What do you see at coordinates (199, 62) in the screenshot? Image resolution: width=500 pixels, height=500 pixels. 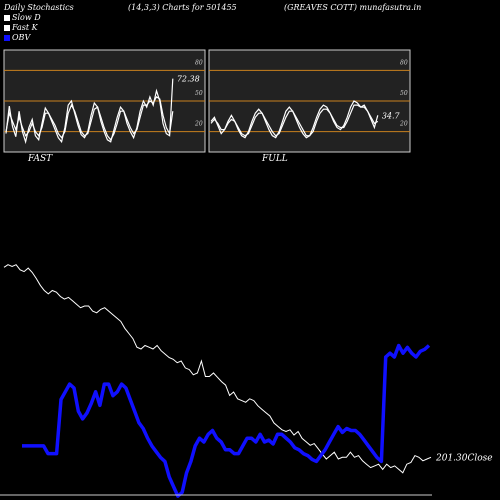 I see `fast-level-label-80: 80` at bounding box center [199, 62].